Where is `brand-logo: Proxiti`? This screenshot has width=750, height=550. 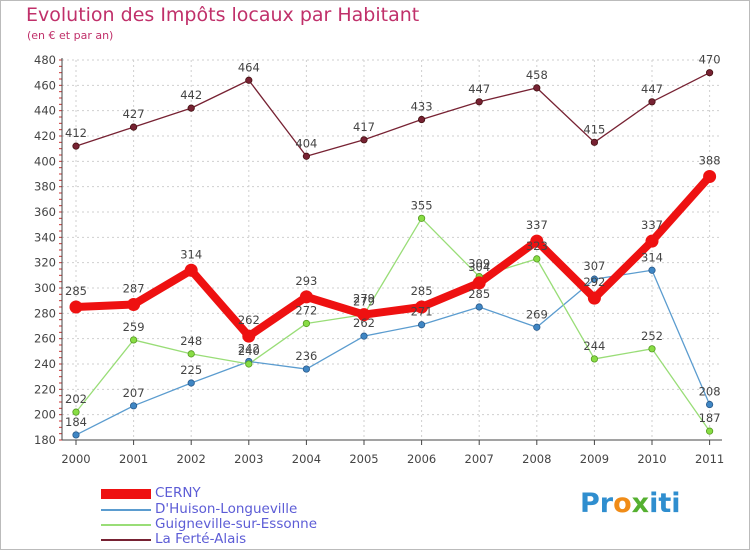 brand-logo: Proxiti is located at coordinates (630, 503).